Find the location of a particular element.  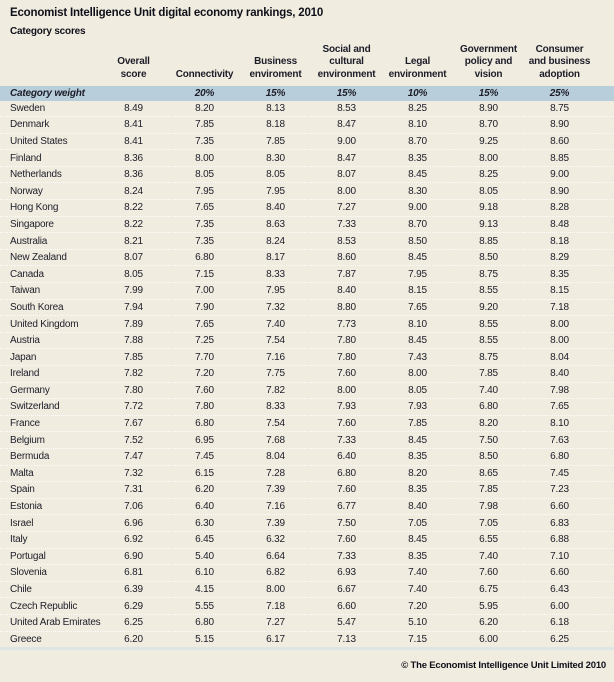

score-cell: 5.40 is located at coordinates (204, 556).